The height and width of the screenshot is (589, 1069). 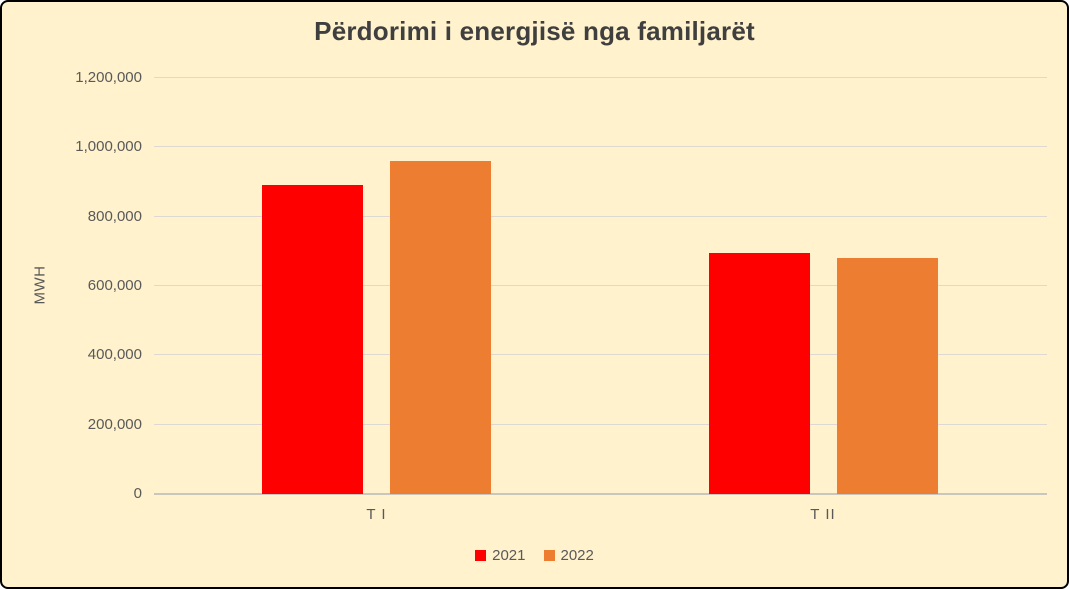 What do you see at coordinates (577, 555) in the screenshot?
I see `legend-label: 2022` at bounding box center [577, 555].